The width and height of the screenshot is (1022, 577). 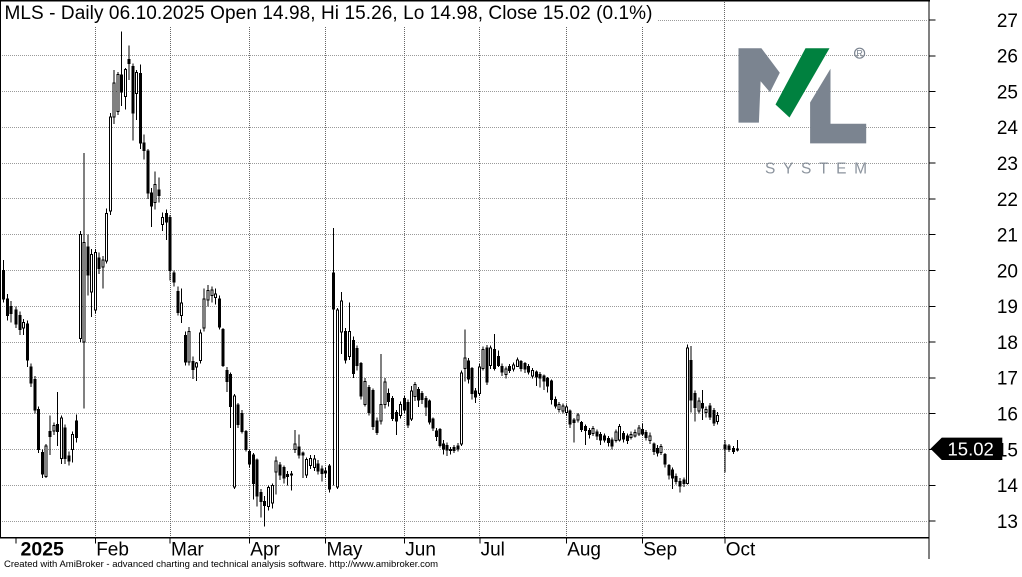 What do you see at coordinates (741, 550) in the screenshot?
I see `svg-text: Oct` at bounding box center [741, 550].